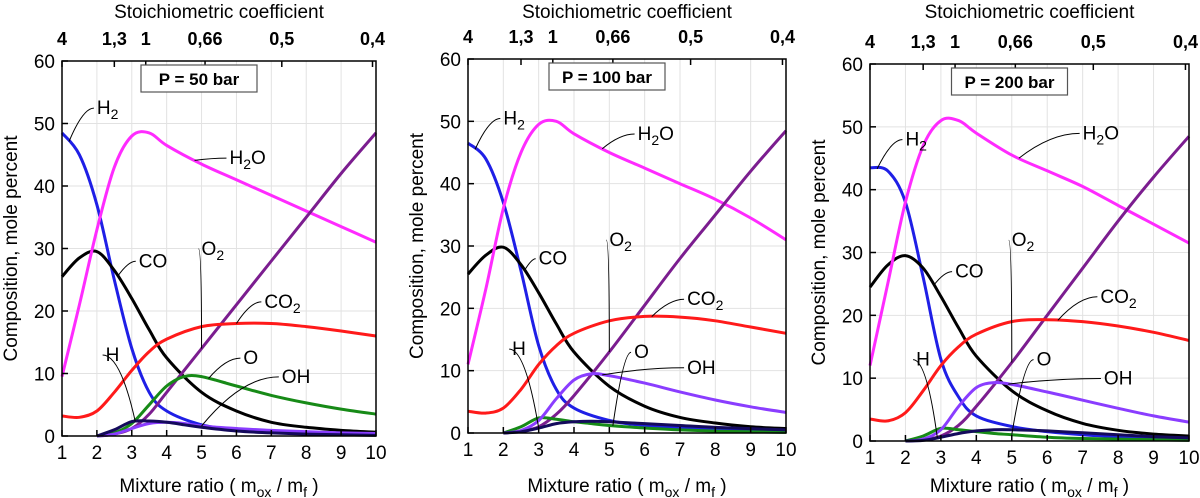 Image resolution: width=1200 pixels, height=498 pixels. I want to click on chart-title: P = 50 bar, so click(199, 79).